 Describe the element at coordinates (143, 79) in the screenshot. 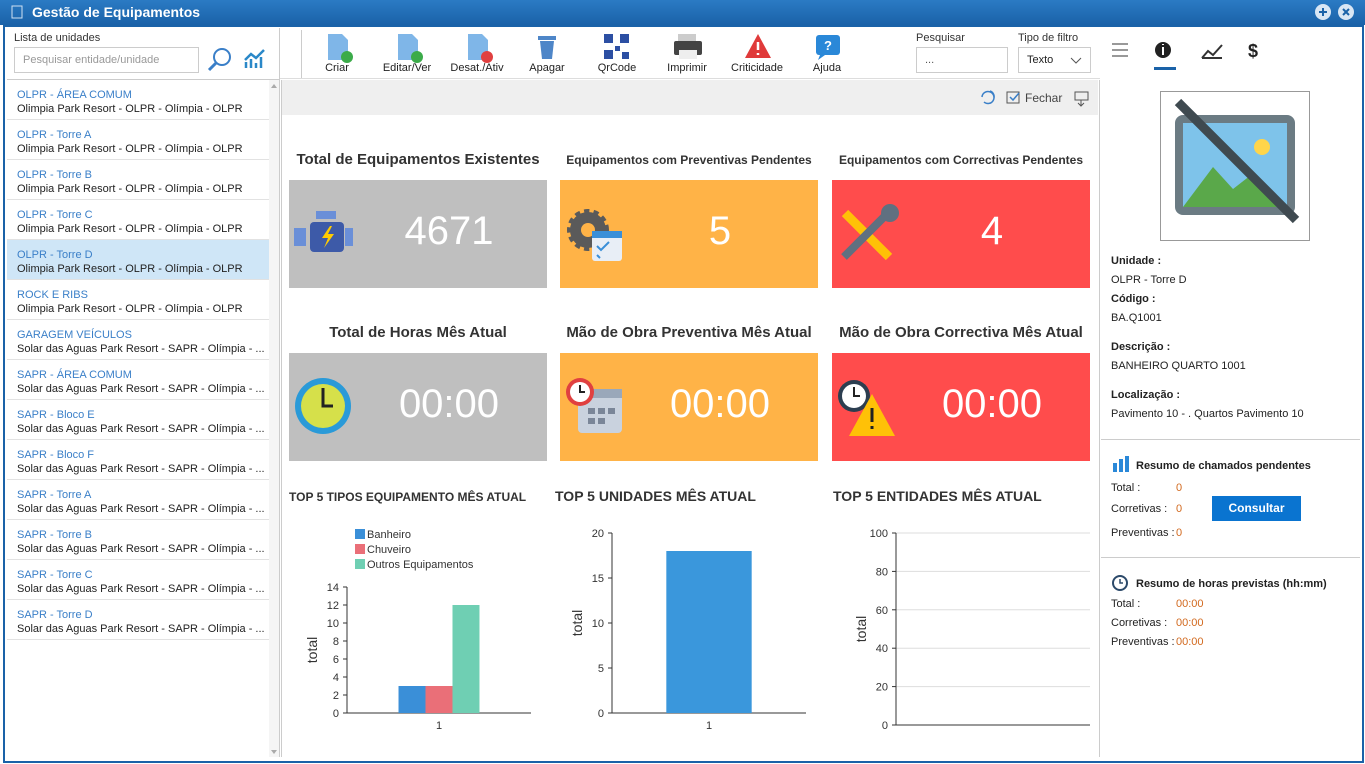

I see `sidebar-divider` at that location.